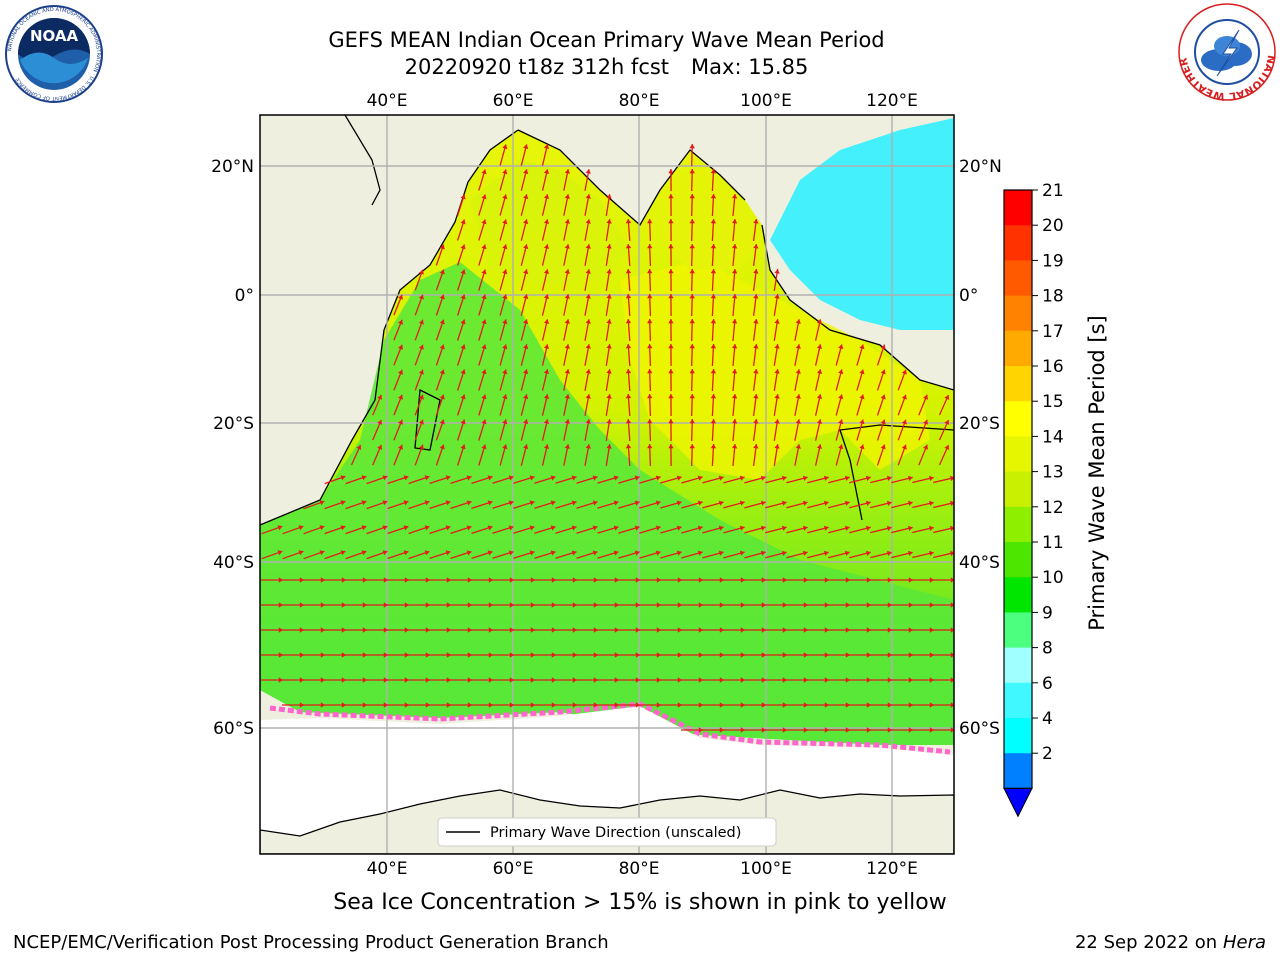  I want to click on max-label: Max: 15.85, so click(750, 67).